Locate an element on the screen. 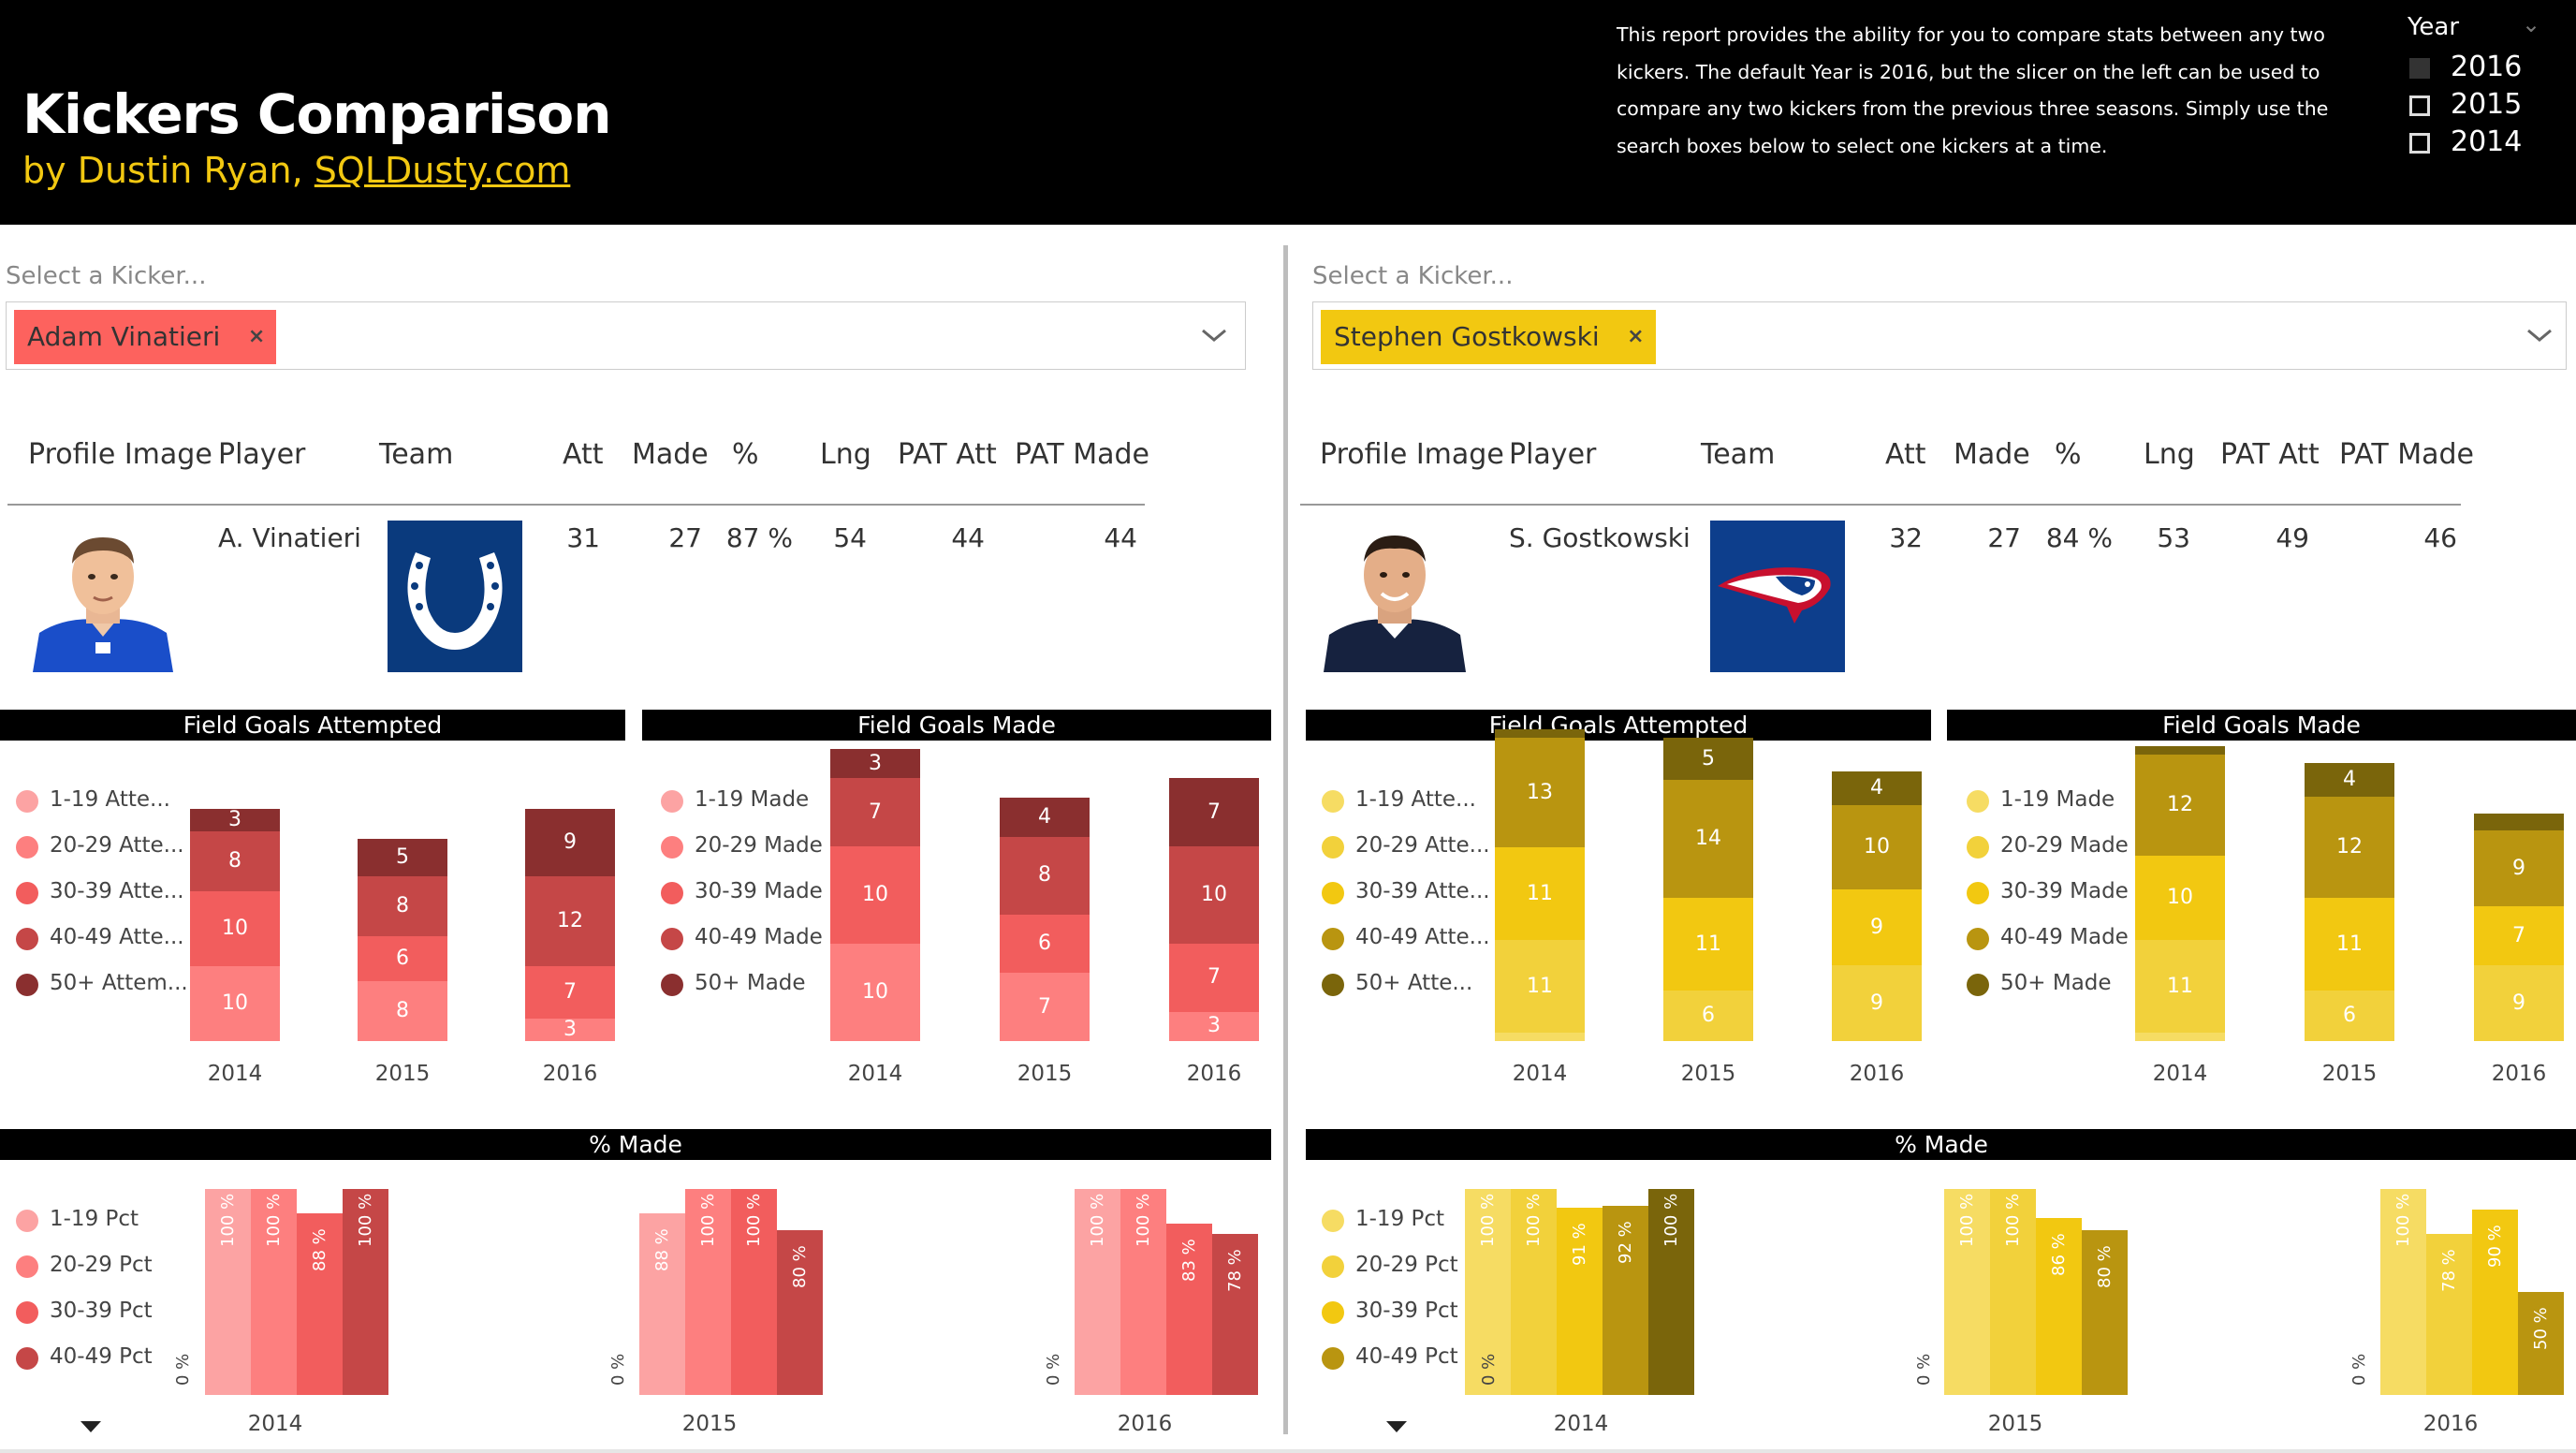 This screenshot has height=1453, width=2576. pat-att-value: 44 is located at coordinates (968, 537).